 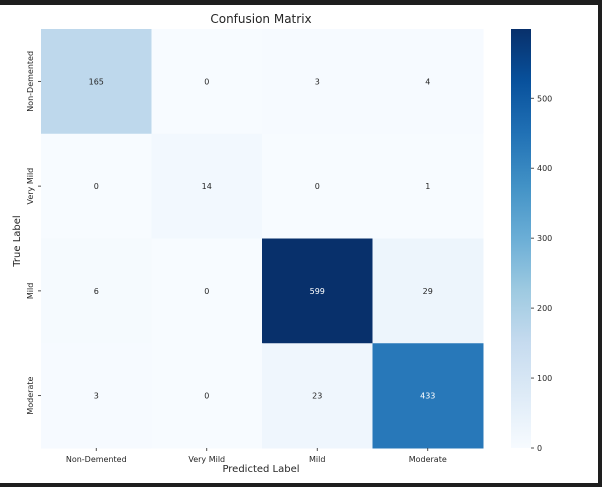 I want to click on cell-value-label: 6, so click(x=96, y=291).